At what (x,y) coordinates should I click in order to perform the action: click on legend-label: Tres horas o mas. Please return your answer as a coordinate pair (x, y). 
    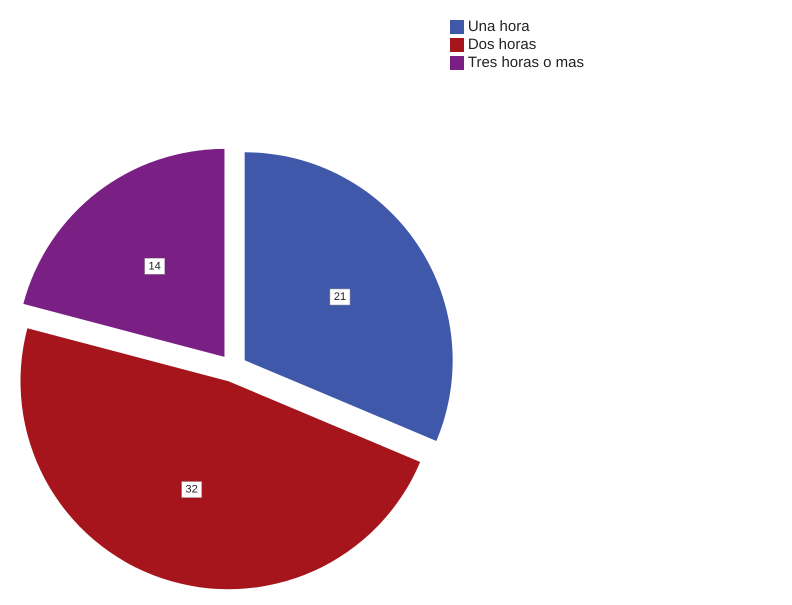
    Looking at the image, I should click on (526, 63).